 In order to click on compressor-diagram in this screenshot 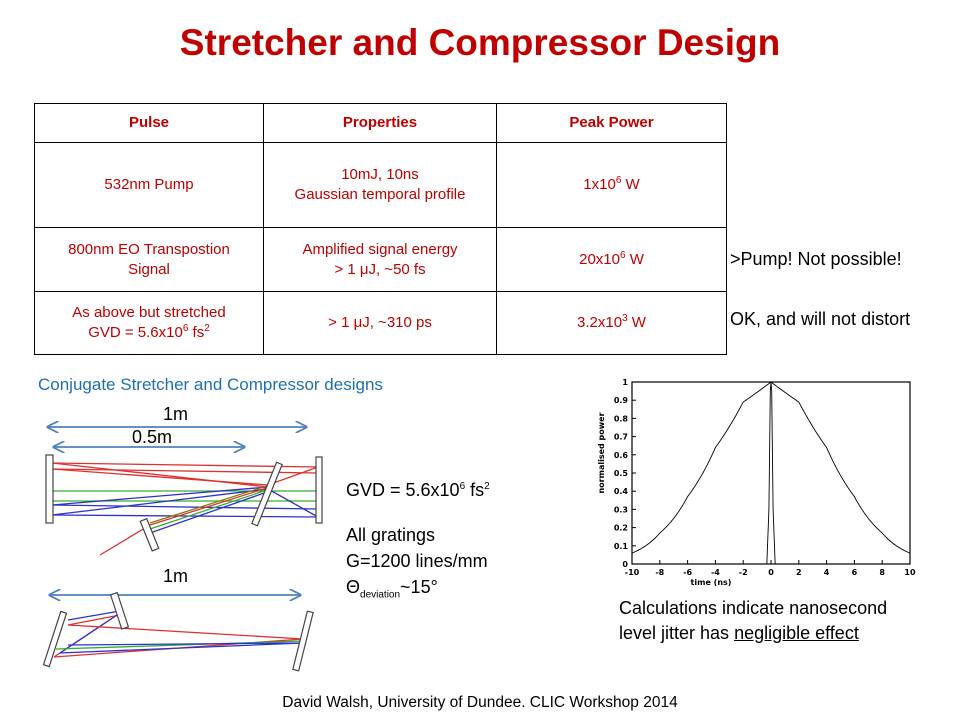, I will do `click(178, 628)`.